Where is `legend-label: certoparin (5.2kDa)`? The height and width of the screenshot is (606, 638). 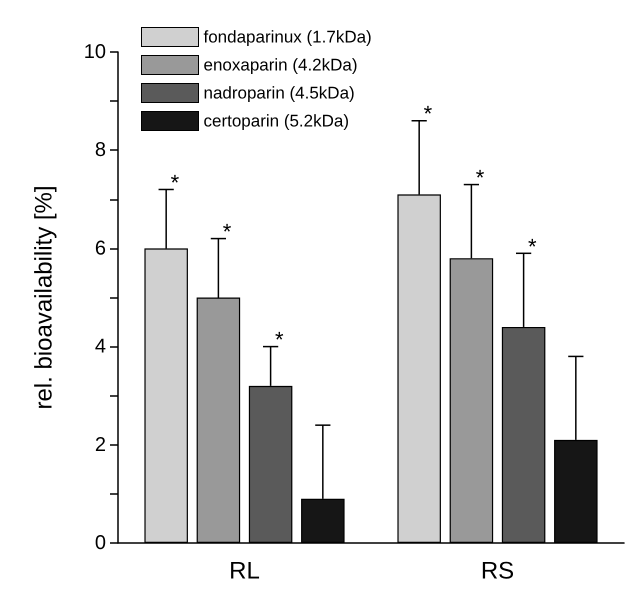
legend-label: certoparin (5.2kDa) is located at coordinates (277, 121).